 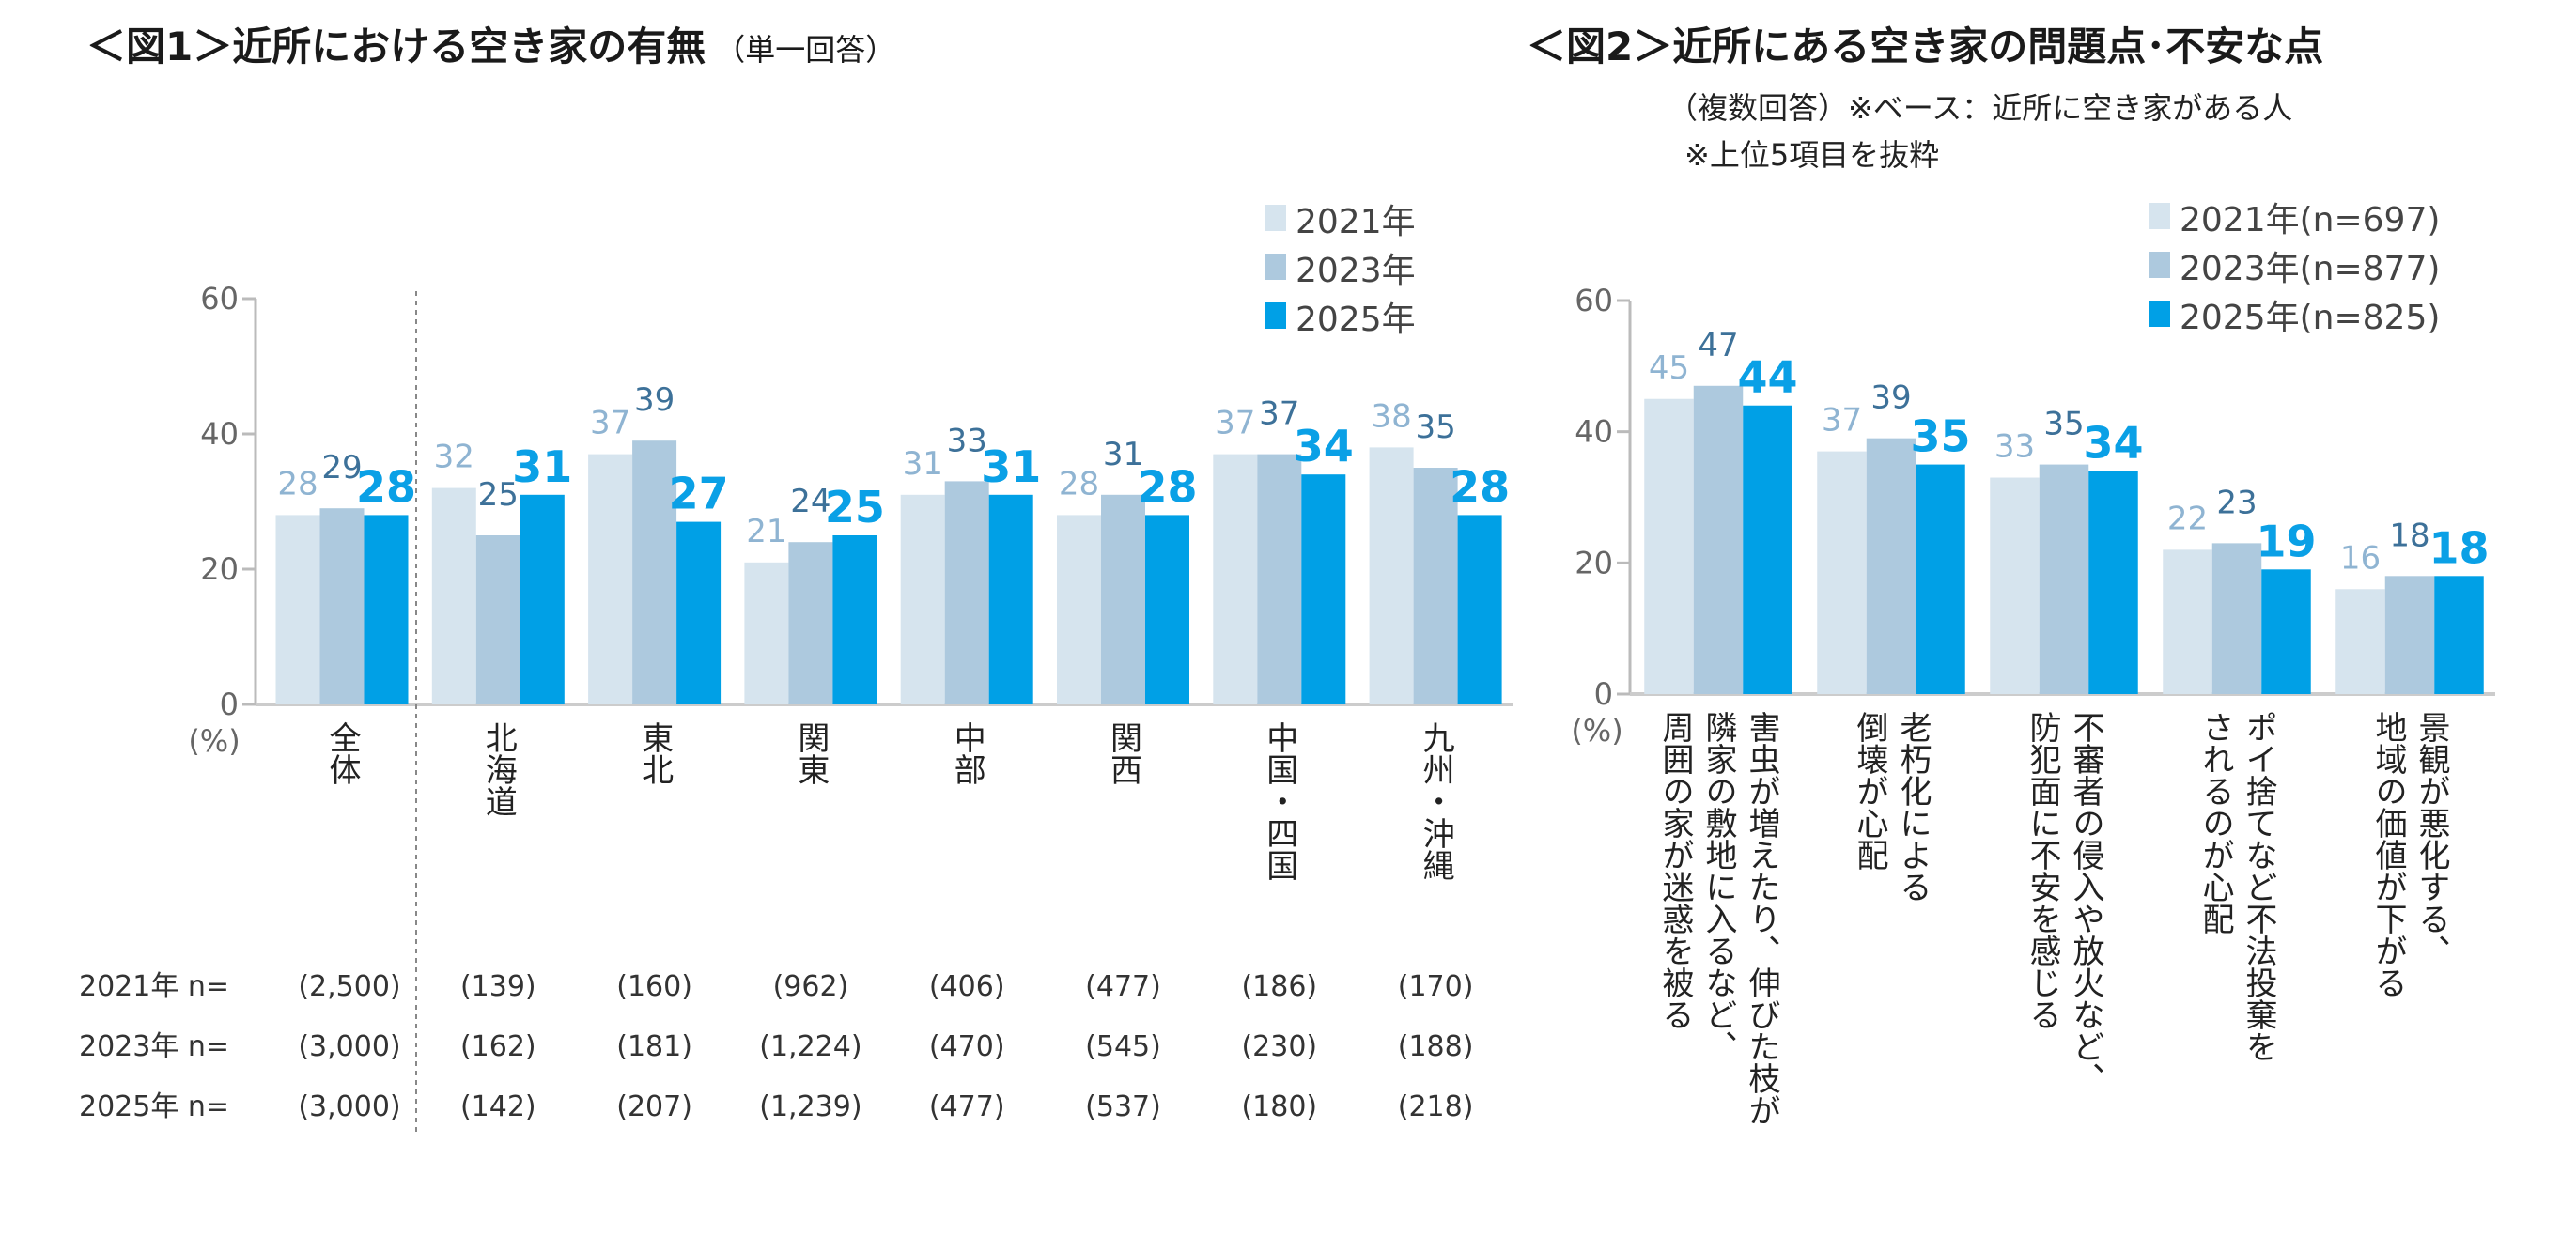 What do you see at coordinates (342, 753) in the screenshot?
I see `x-category-label: 全体` at bounding box center [342, 753].